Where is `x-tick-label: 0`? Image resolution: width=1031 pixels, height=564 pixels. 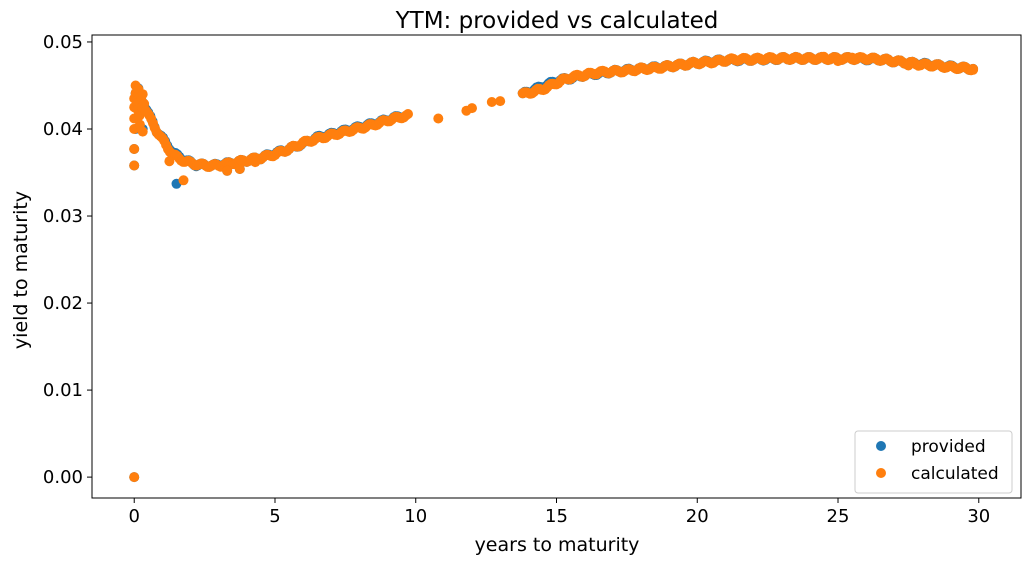
x-tick-label: 0 is located at coordinates (134, 516).